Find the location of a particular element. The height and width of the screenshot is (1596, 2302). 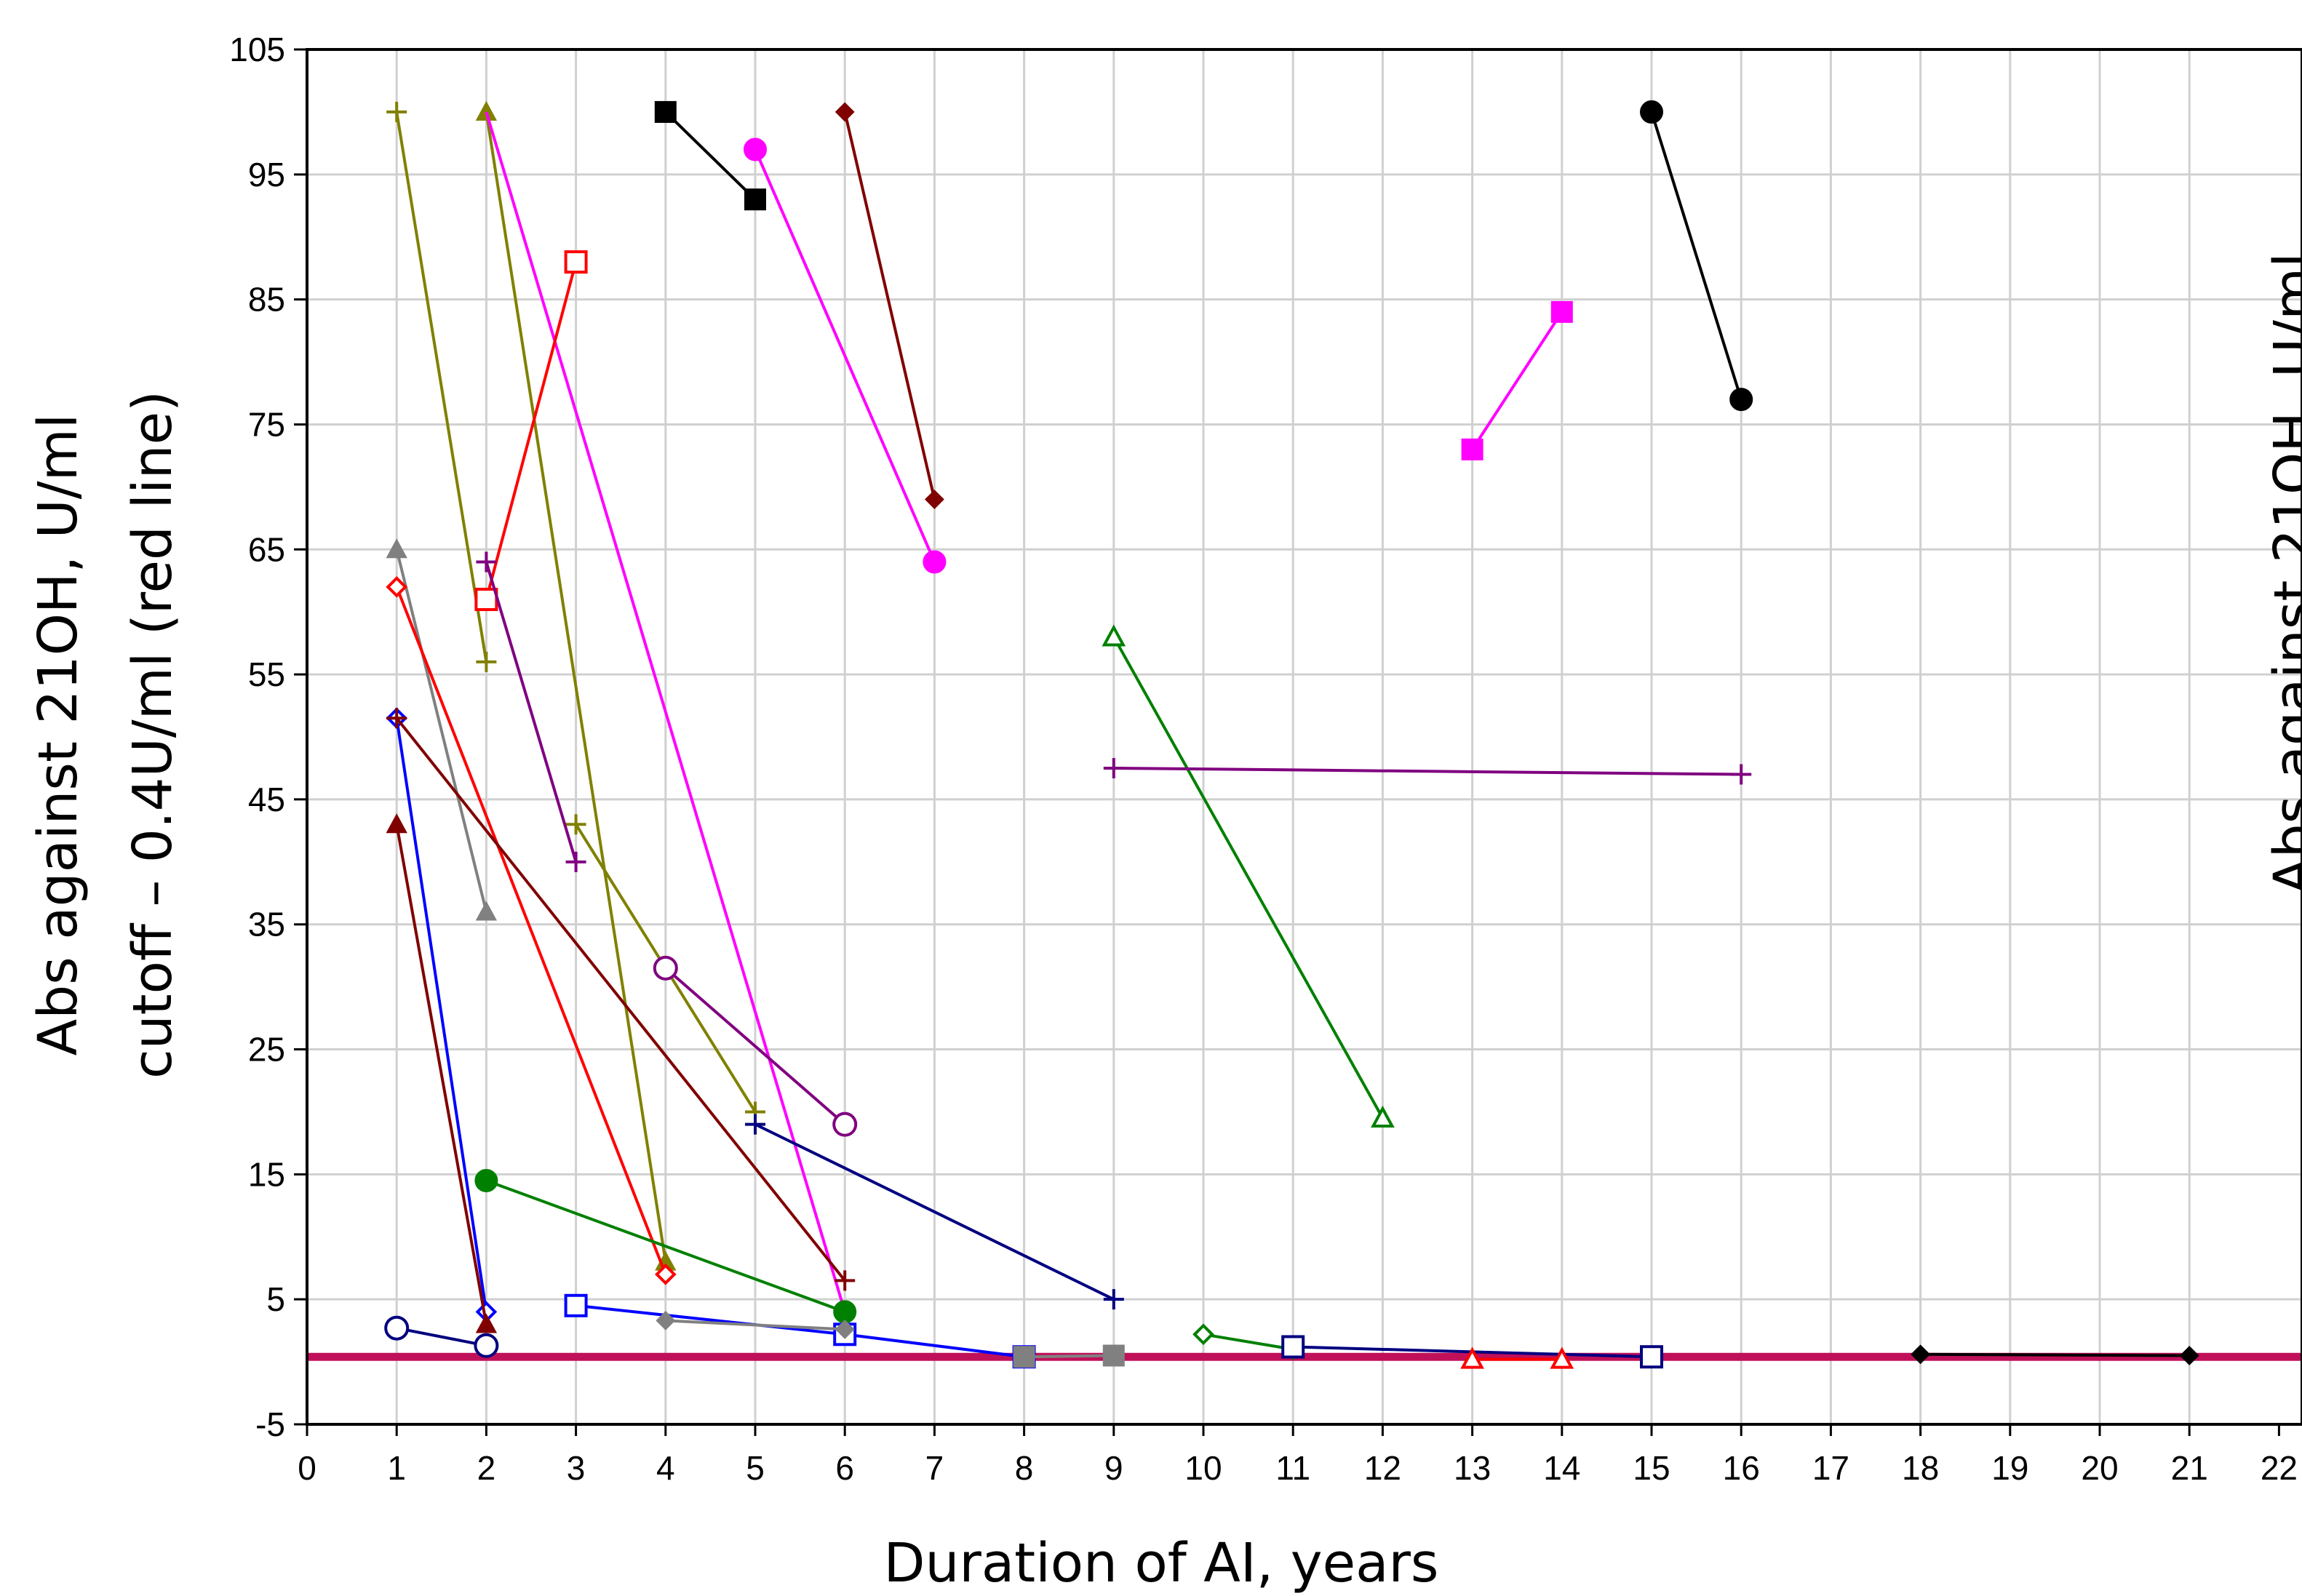

y-tick-label: 65 is located at coordinates (266, 549).